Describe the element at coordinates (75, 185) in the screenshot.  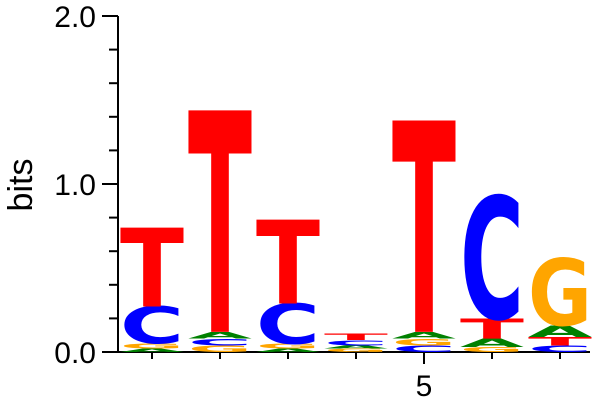
I see `y-tick-label: 1.0` at that location.